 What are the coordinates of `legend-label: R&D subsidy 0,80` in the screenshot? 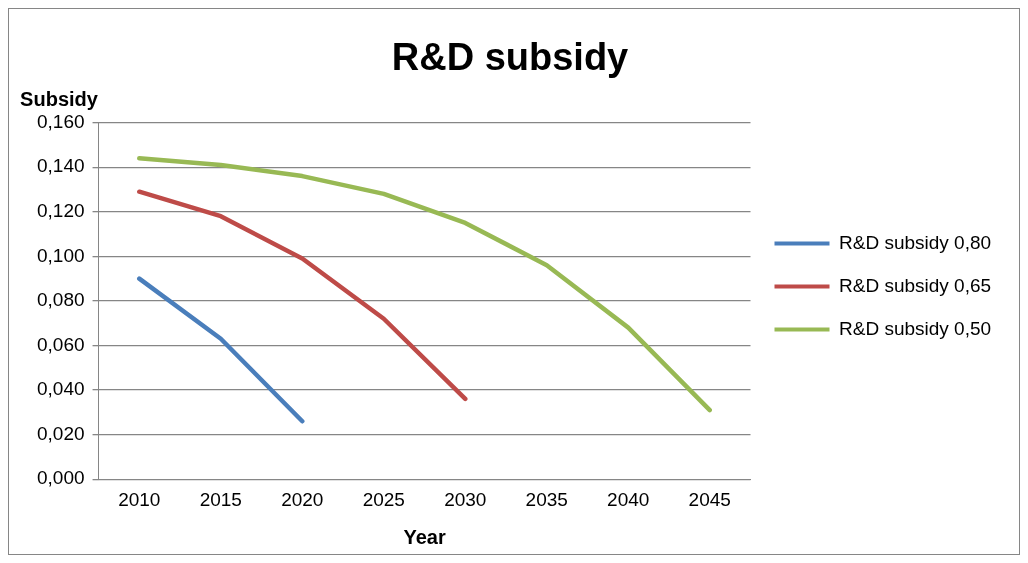 It's located at (915, 242).